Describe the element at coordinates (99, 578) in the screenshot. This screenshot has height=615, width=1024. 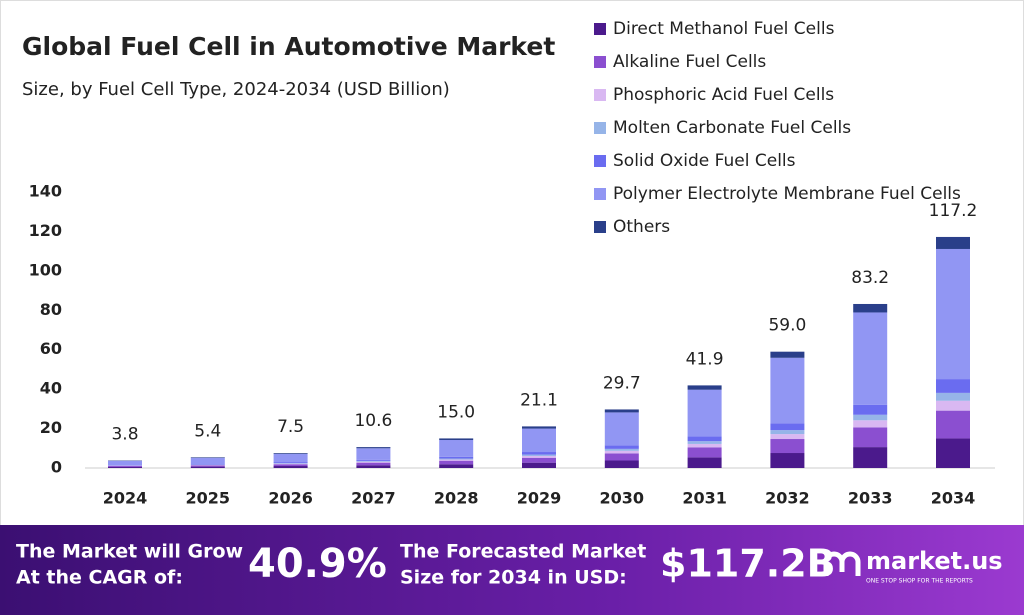
I see `cagr-label: At the CAGR of:` at that location.